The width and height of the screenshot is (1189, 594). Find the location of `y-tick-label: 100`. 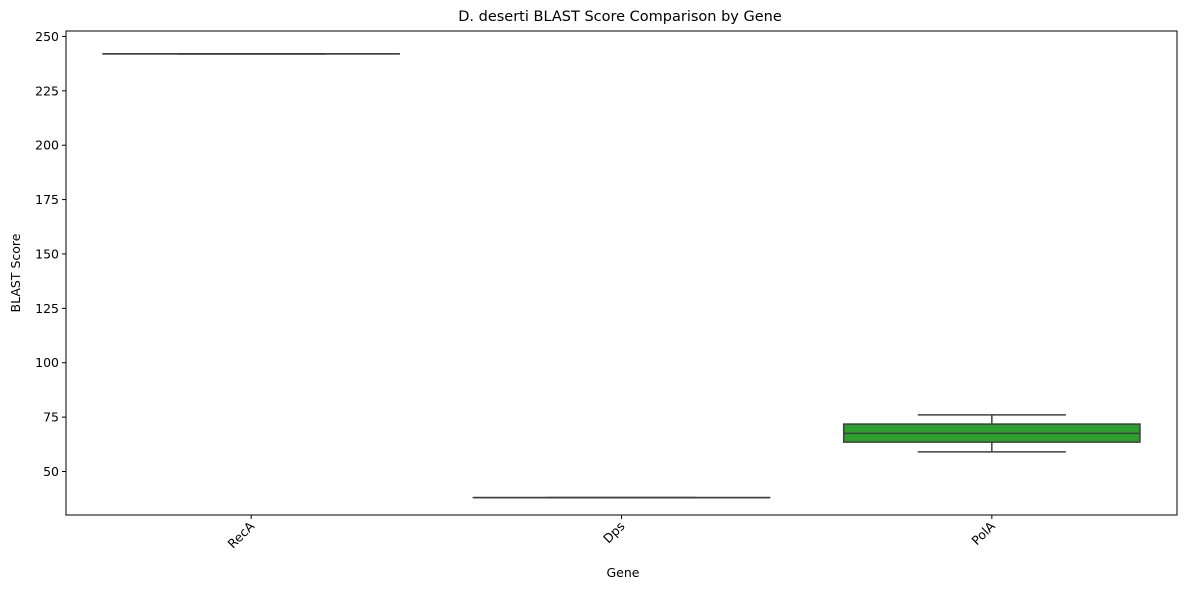

y-tick-label: 100 is located at coordinates (47, 362).